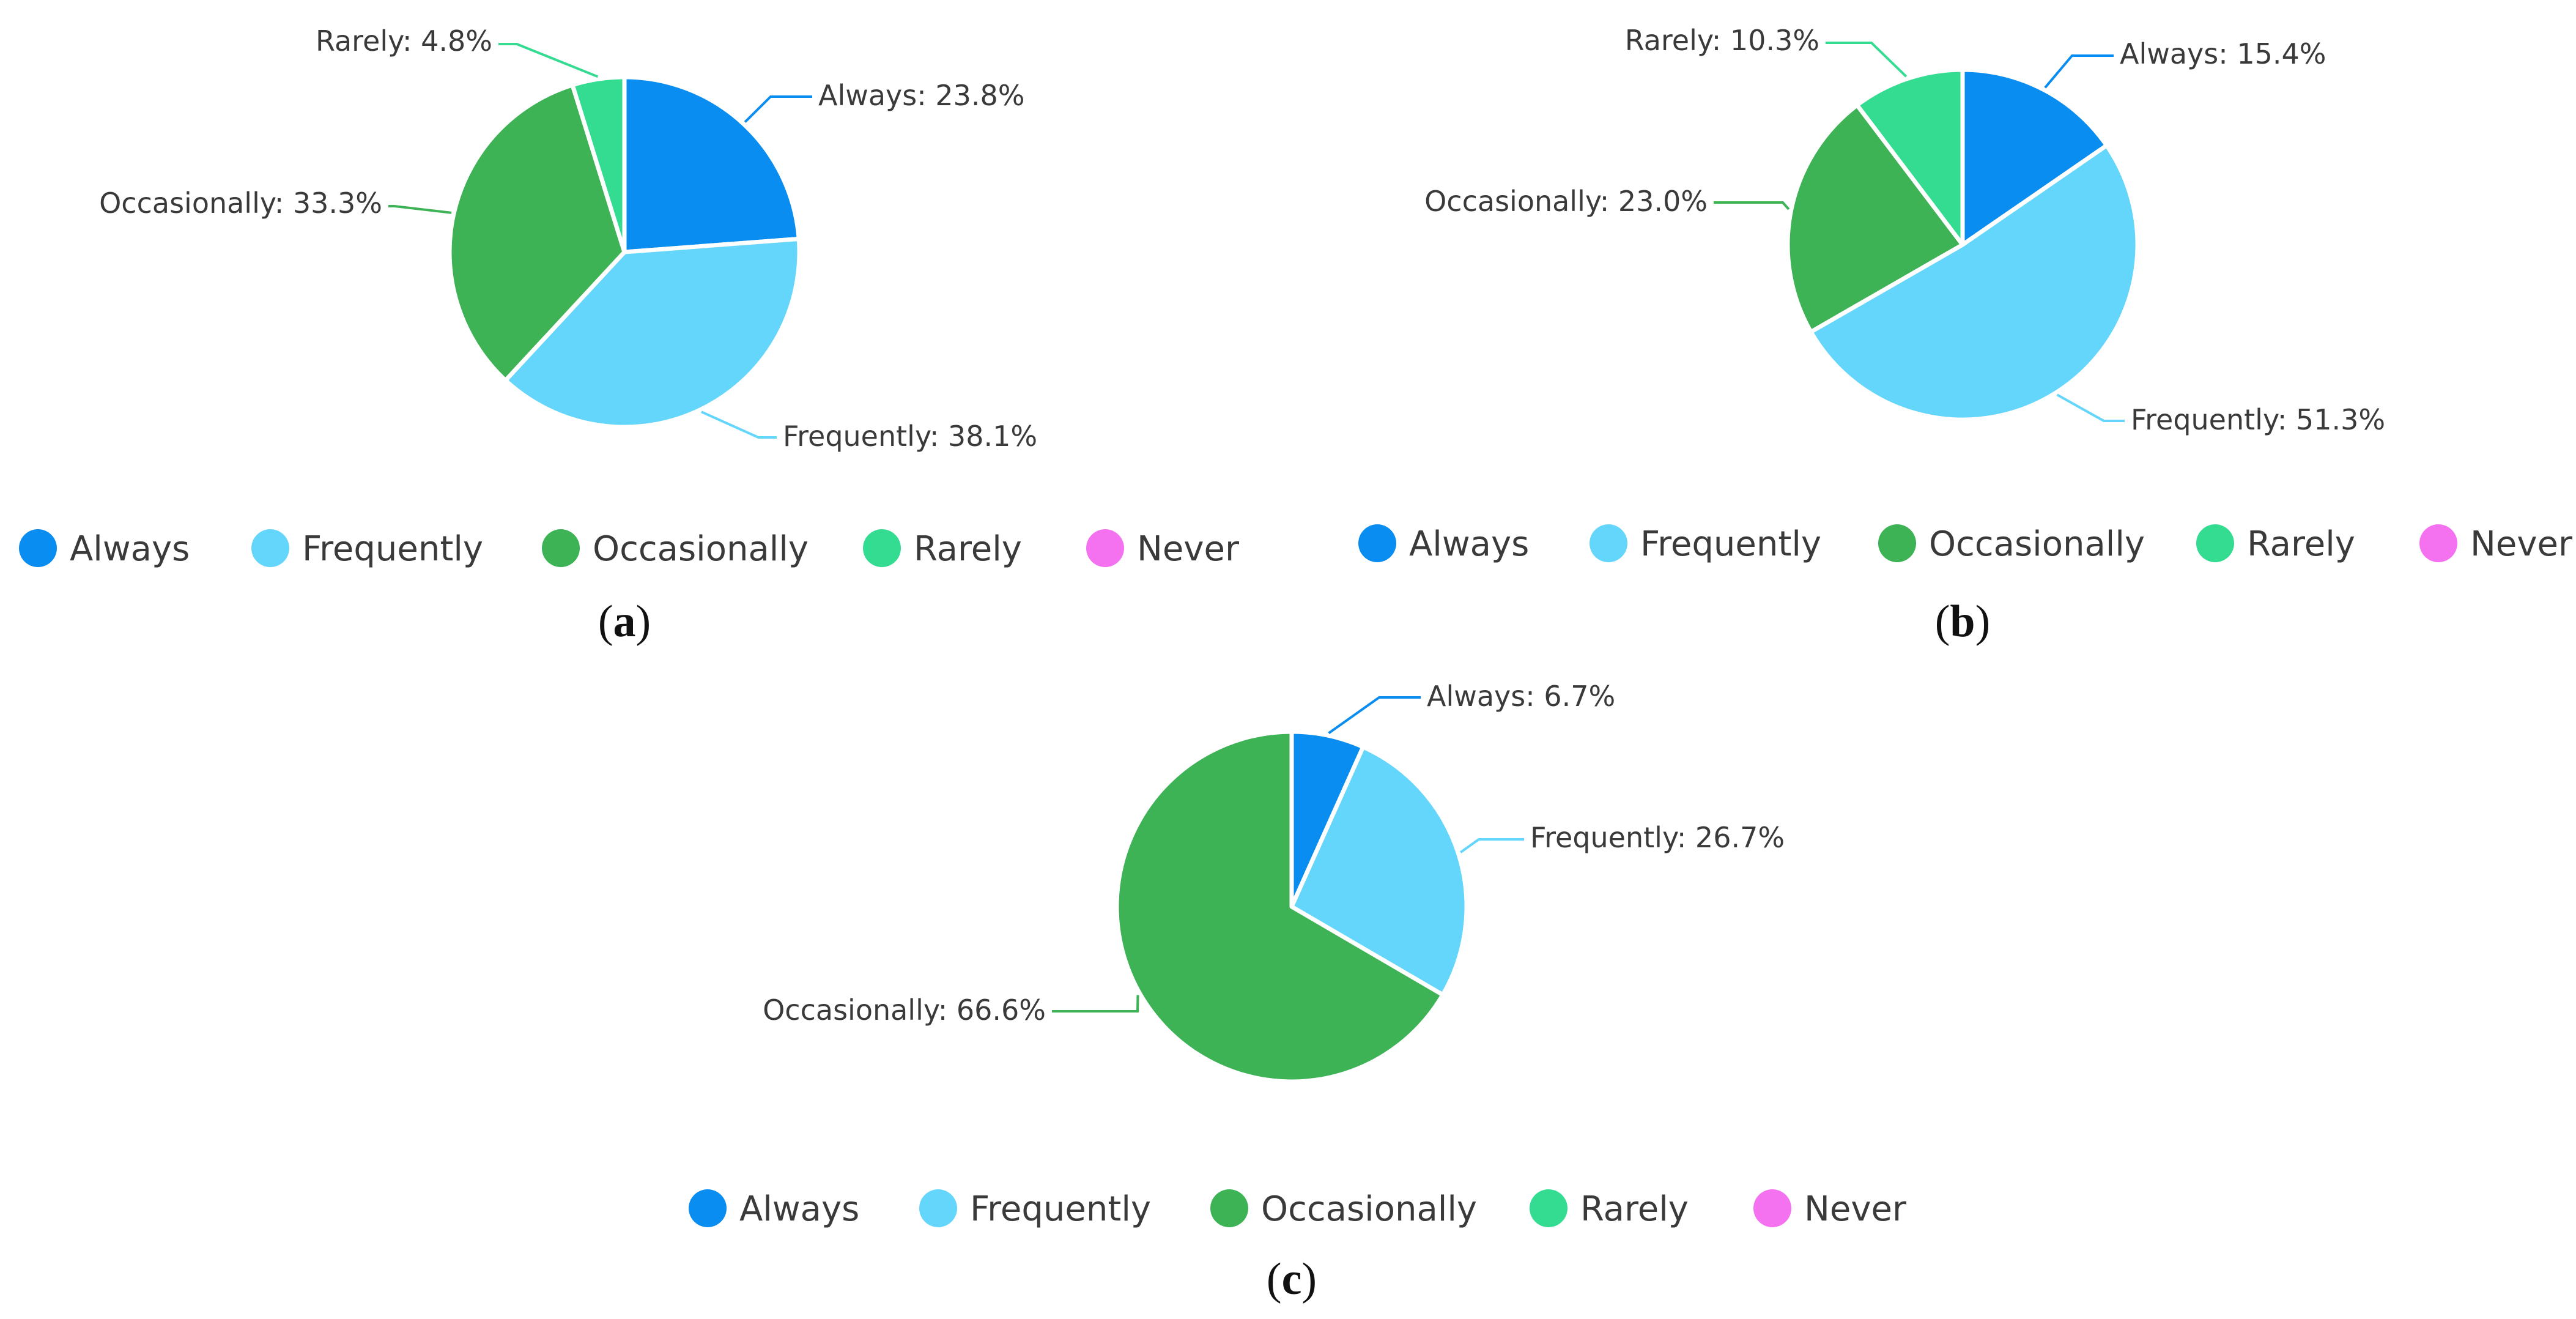  I want to click on callout-line-b-always, so click(2079, 71).